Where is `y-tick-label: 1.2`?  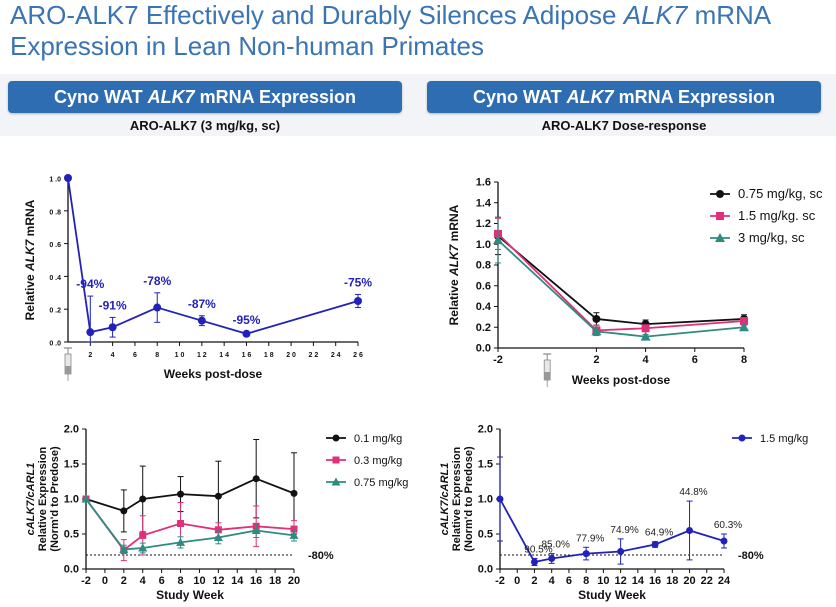
y-tick-label: 1.2 is located at coordinates (483, 224).